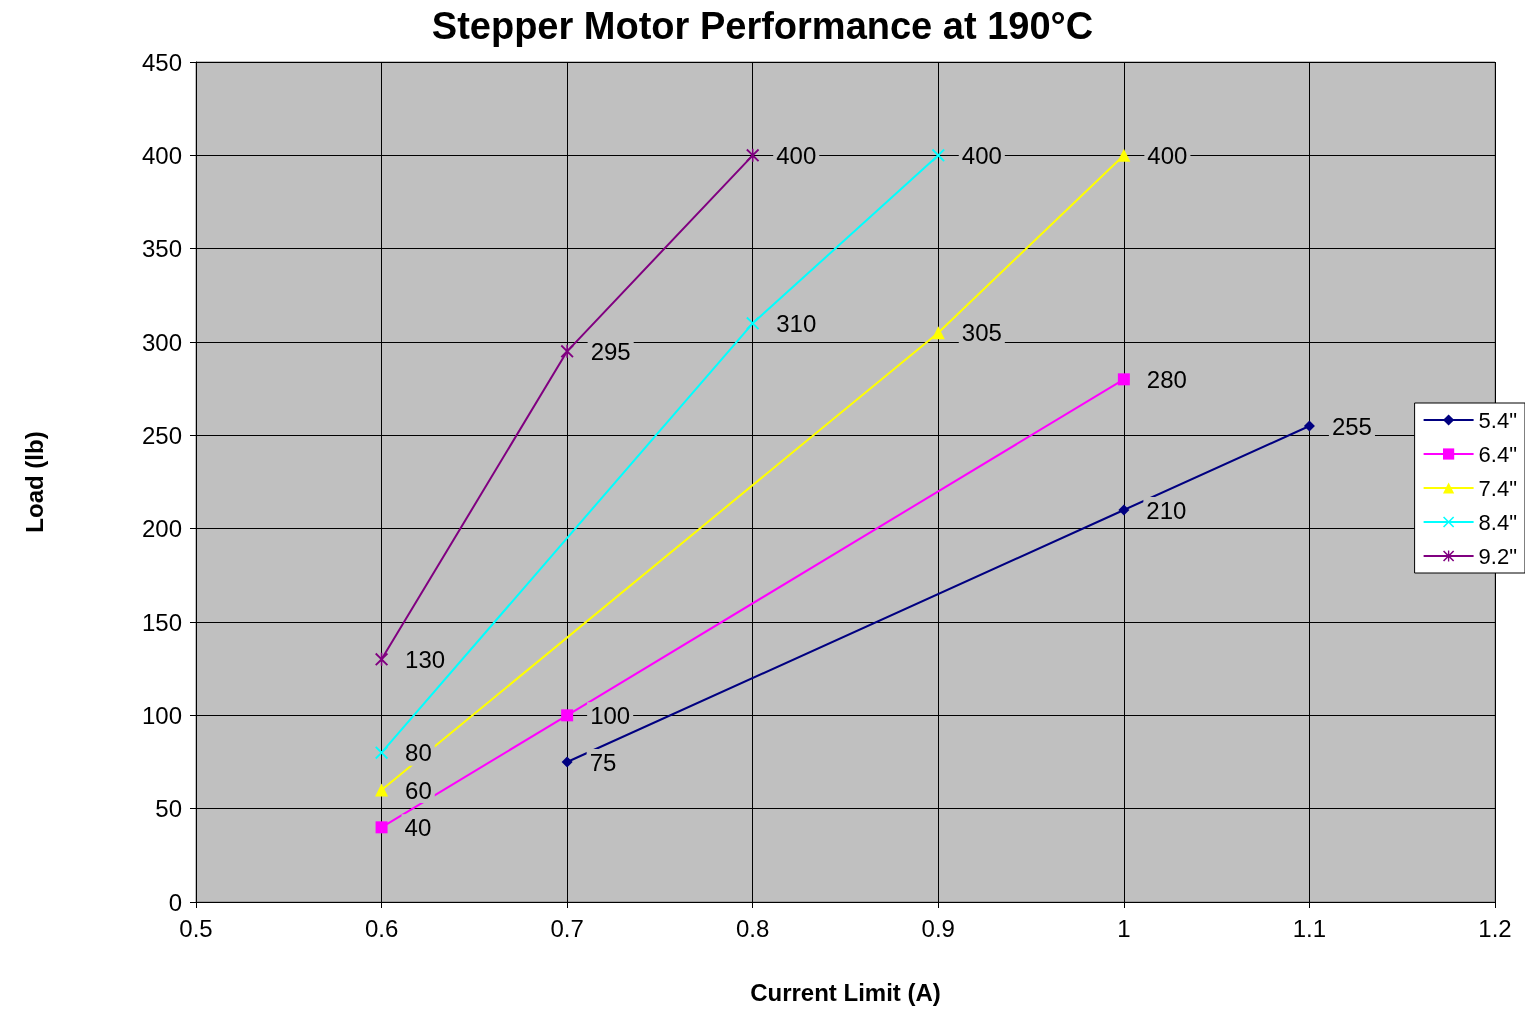 The width and height of the screenshot is (1525, 1010). Describe the element at coordinates (418, 790) in the screenshot. I see `data-label: 60` at that location.